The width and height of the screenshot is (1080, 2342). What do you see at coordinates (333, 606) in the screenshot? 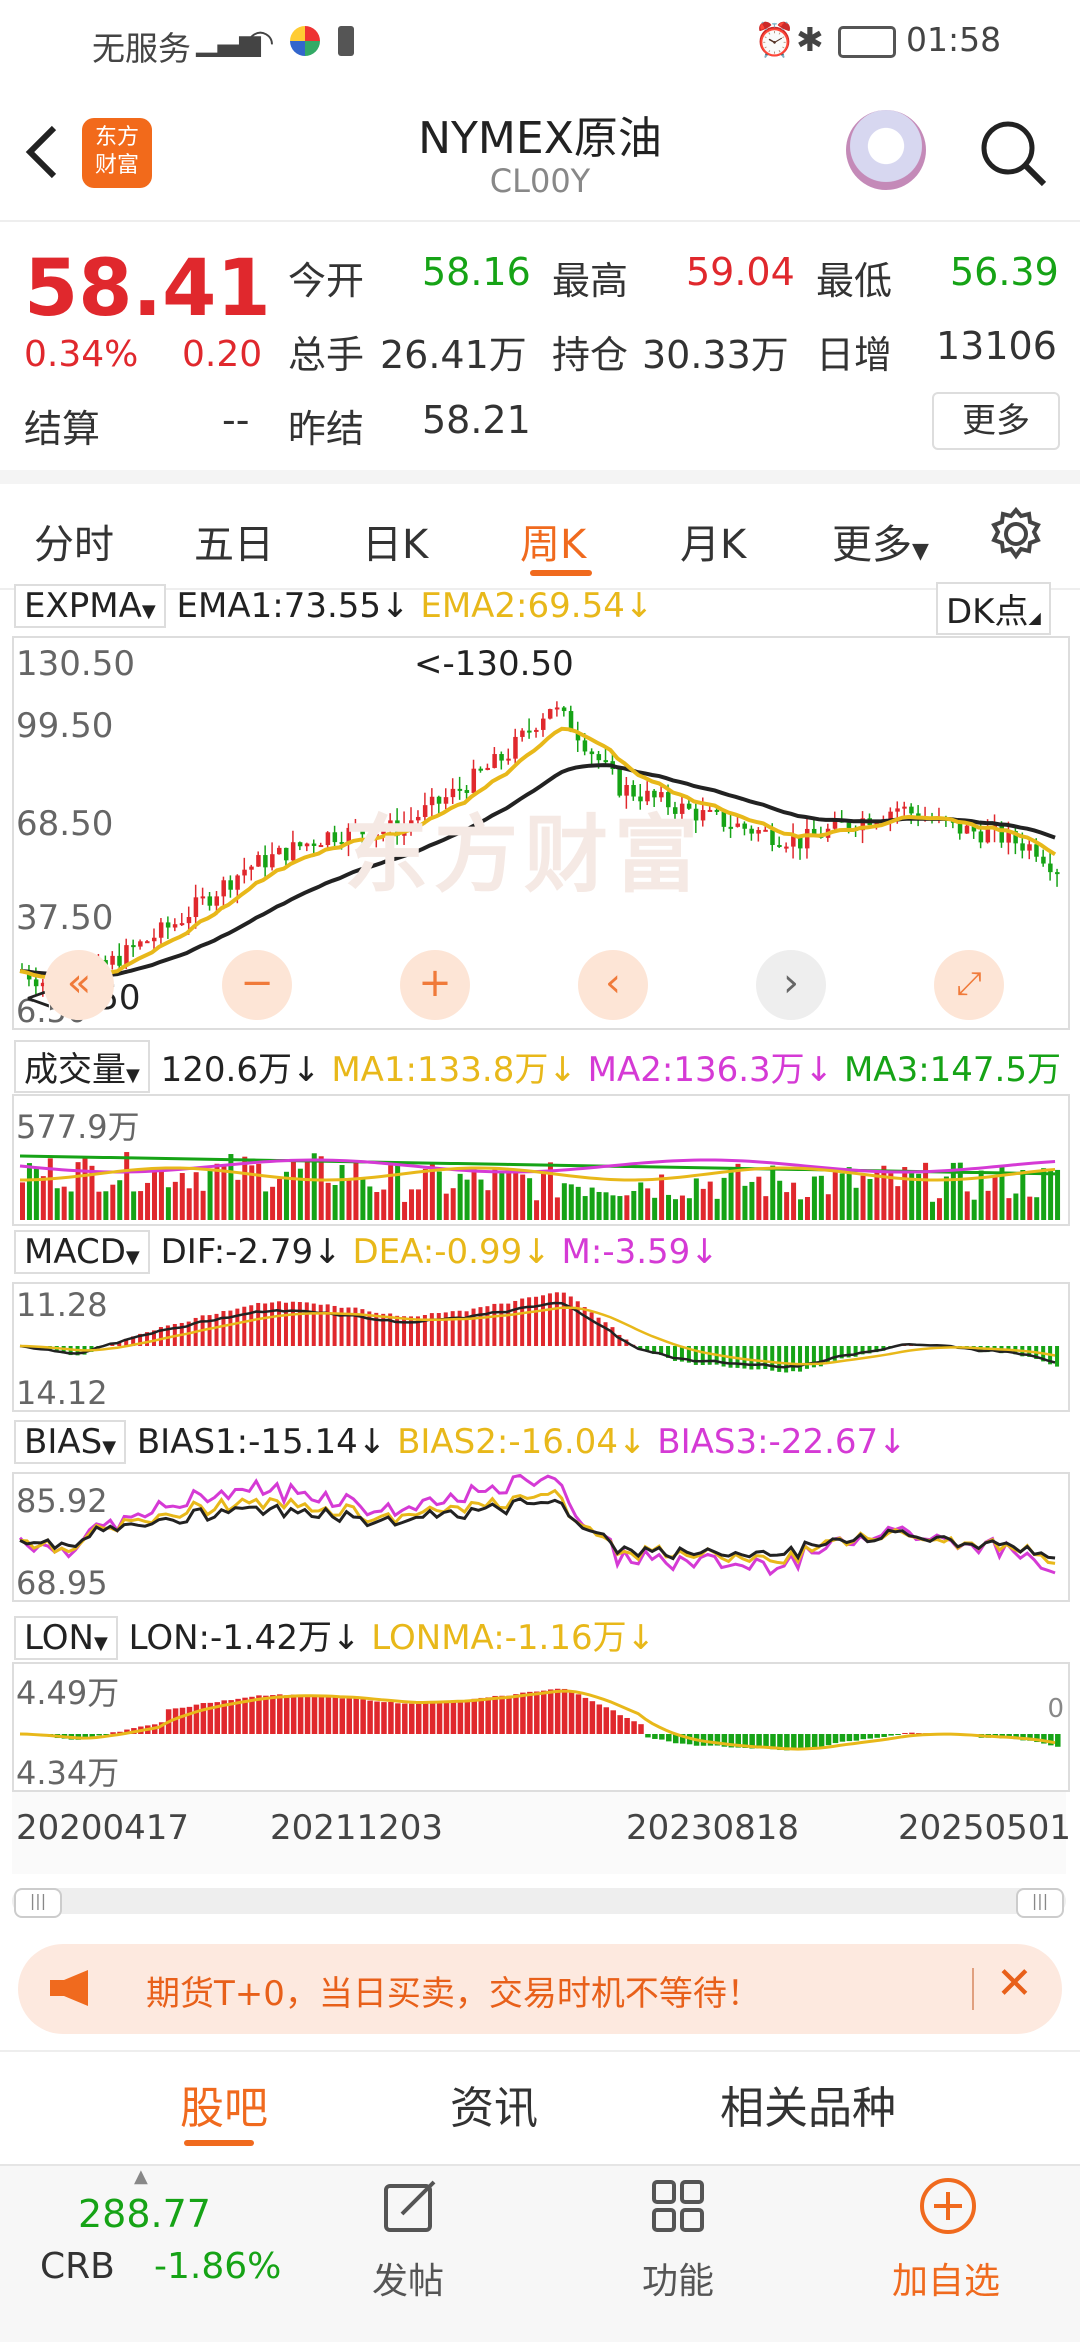
I see `kline-header: EXPMA▼ EMA1:73.55↓ EMA2:69.54↓` at bounding box center [333, 606].